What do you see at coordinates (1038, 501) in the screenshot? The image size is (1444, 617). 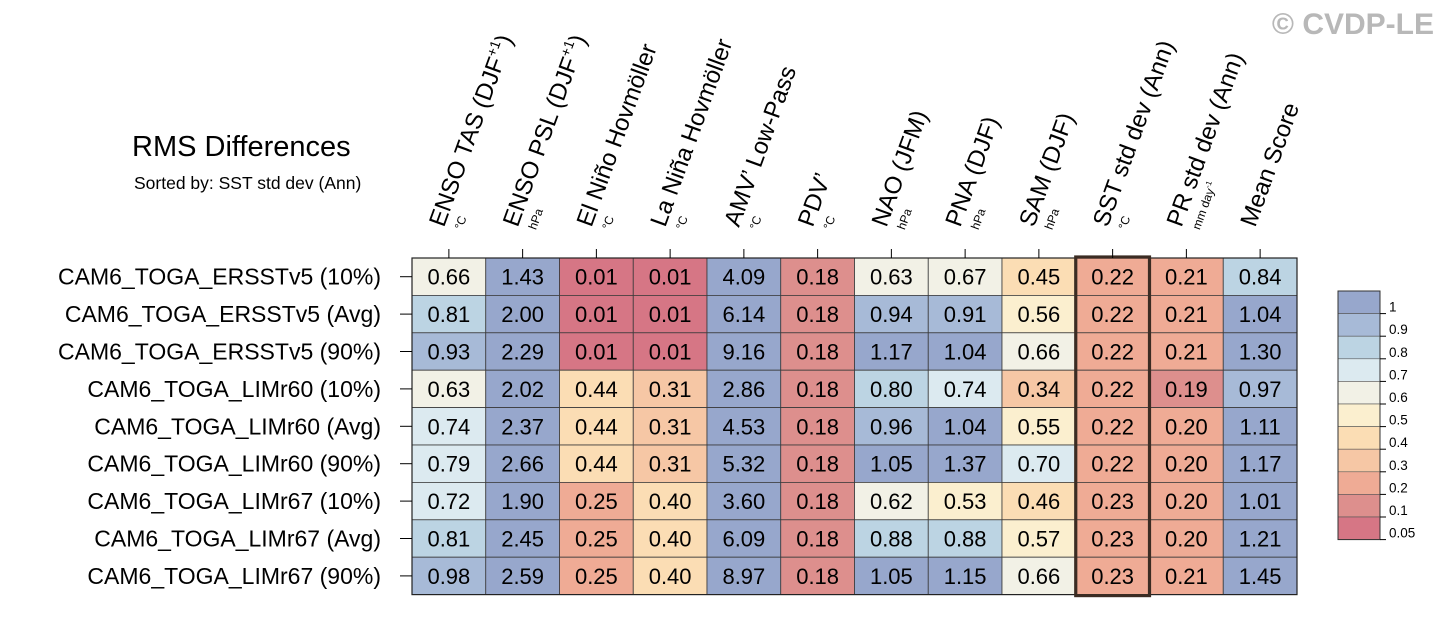 I see `cell-value-label: 0.46` at bounding box center [1038, 501].